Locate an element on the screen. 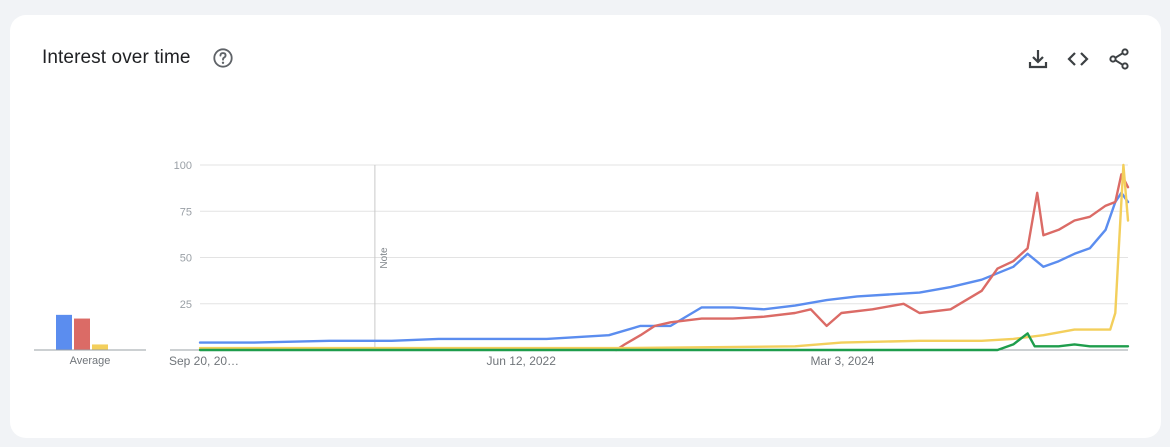 The width and height of the screenshot is (1170, 447). download-icon is located at coordinates (1038, 59).